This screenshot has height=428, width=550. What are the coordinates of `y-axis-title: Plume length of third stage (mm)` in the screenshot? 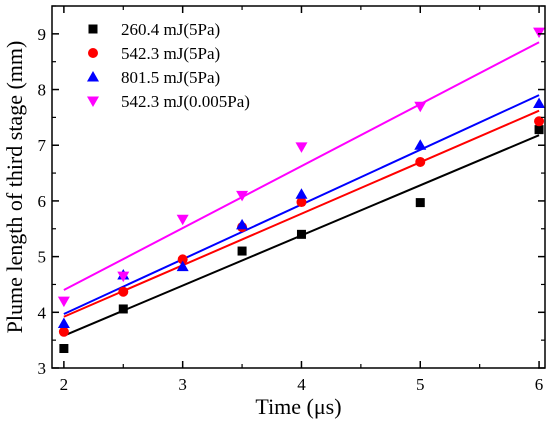 It's located at (14, 187).